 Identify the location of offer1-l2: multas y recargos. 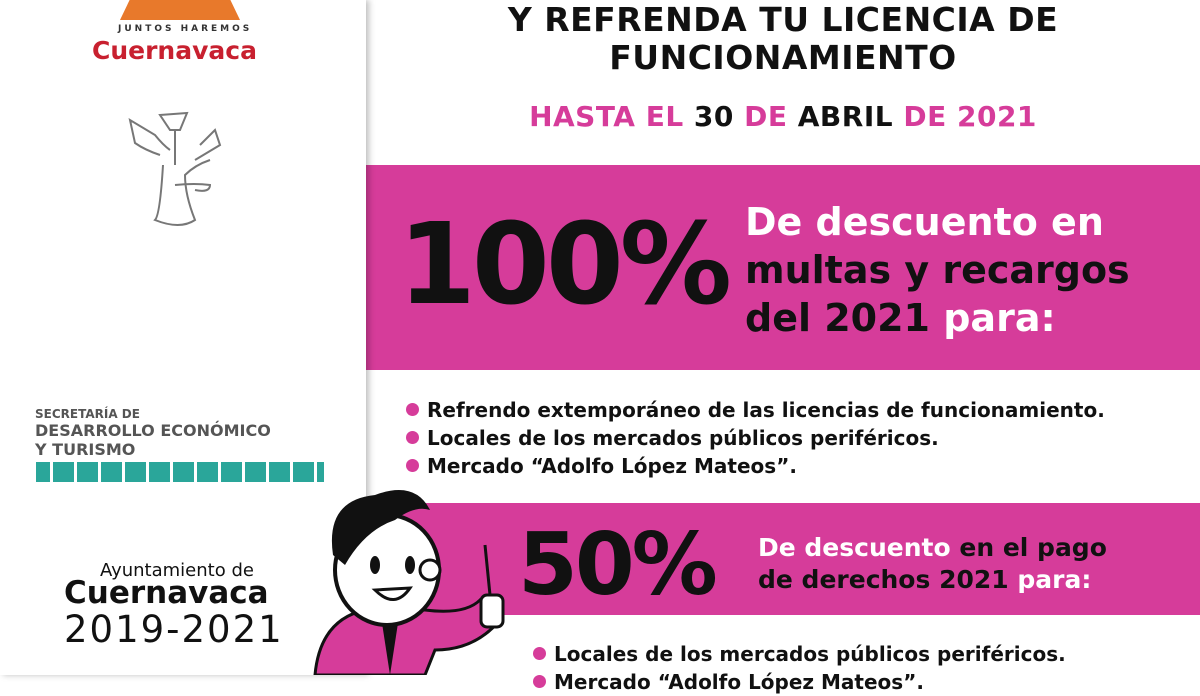
(937, 270).